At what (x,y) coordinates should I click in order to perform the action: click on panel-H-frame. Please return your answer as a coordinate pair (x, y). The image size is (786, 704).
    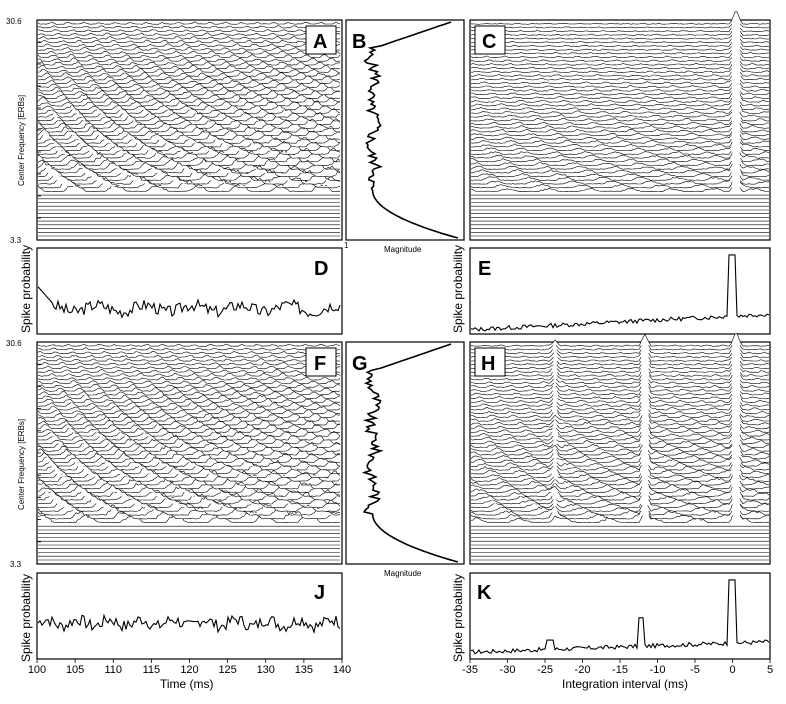
    Looking at the image, I should click on (620, 453).